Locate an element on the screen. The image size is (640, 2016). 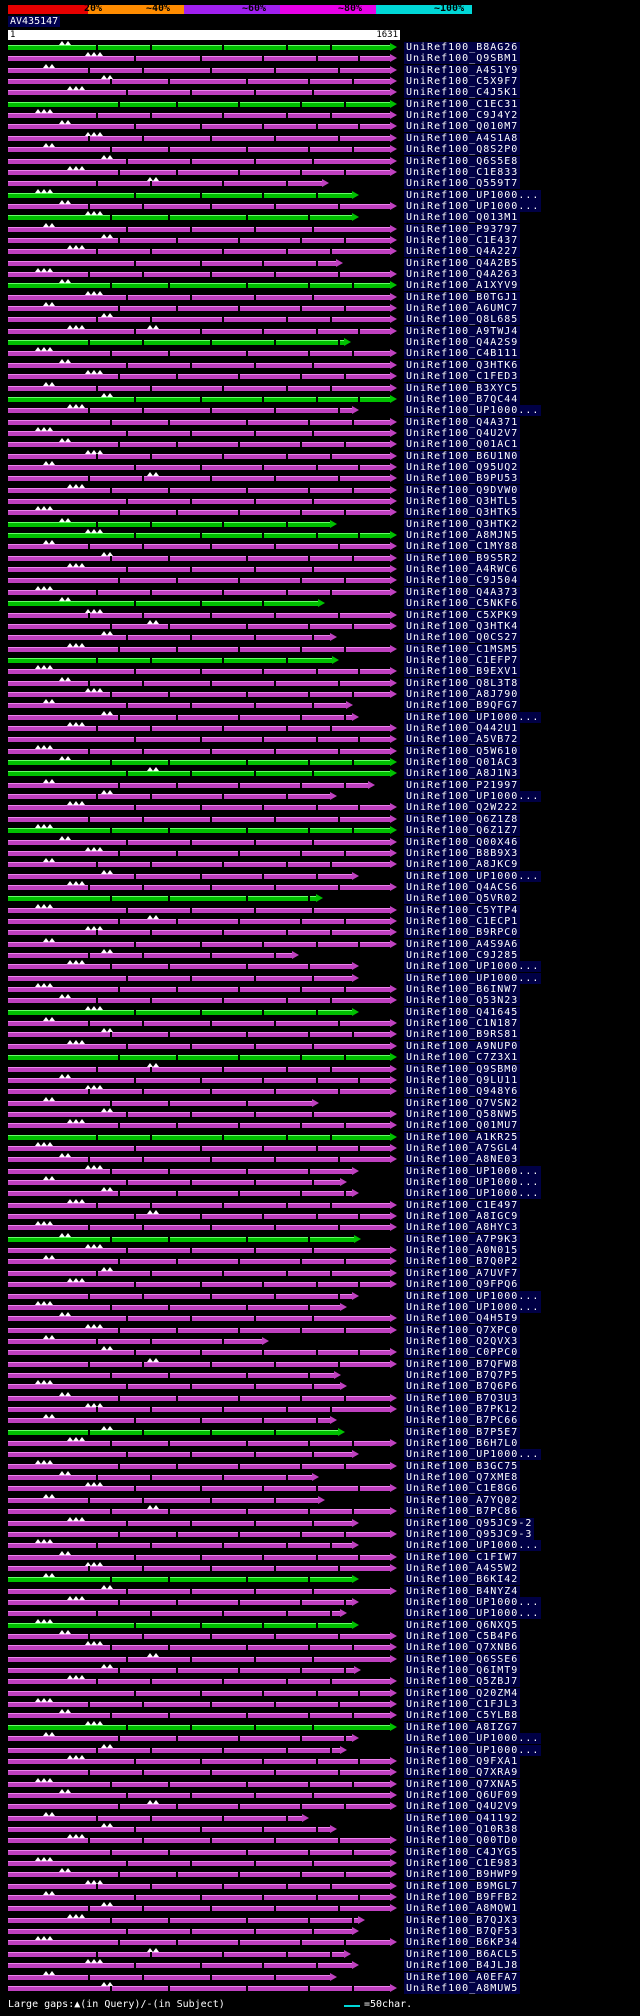
hit-label: UniRef100_C9J285 is located at coordinates (462, 955).